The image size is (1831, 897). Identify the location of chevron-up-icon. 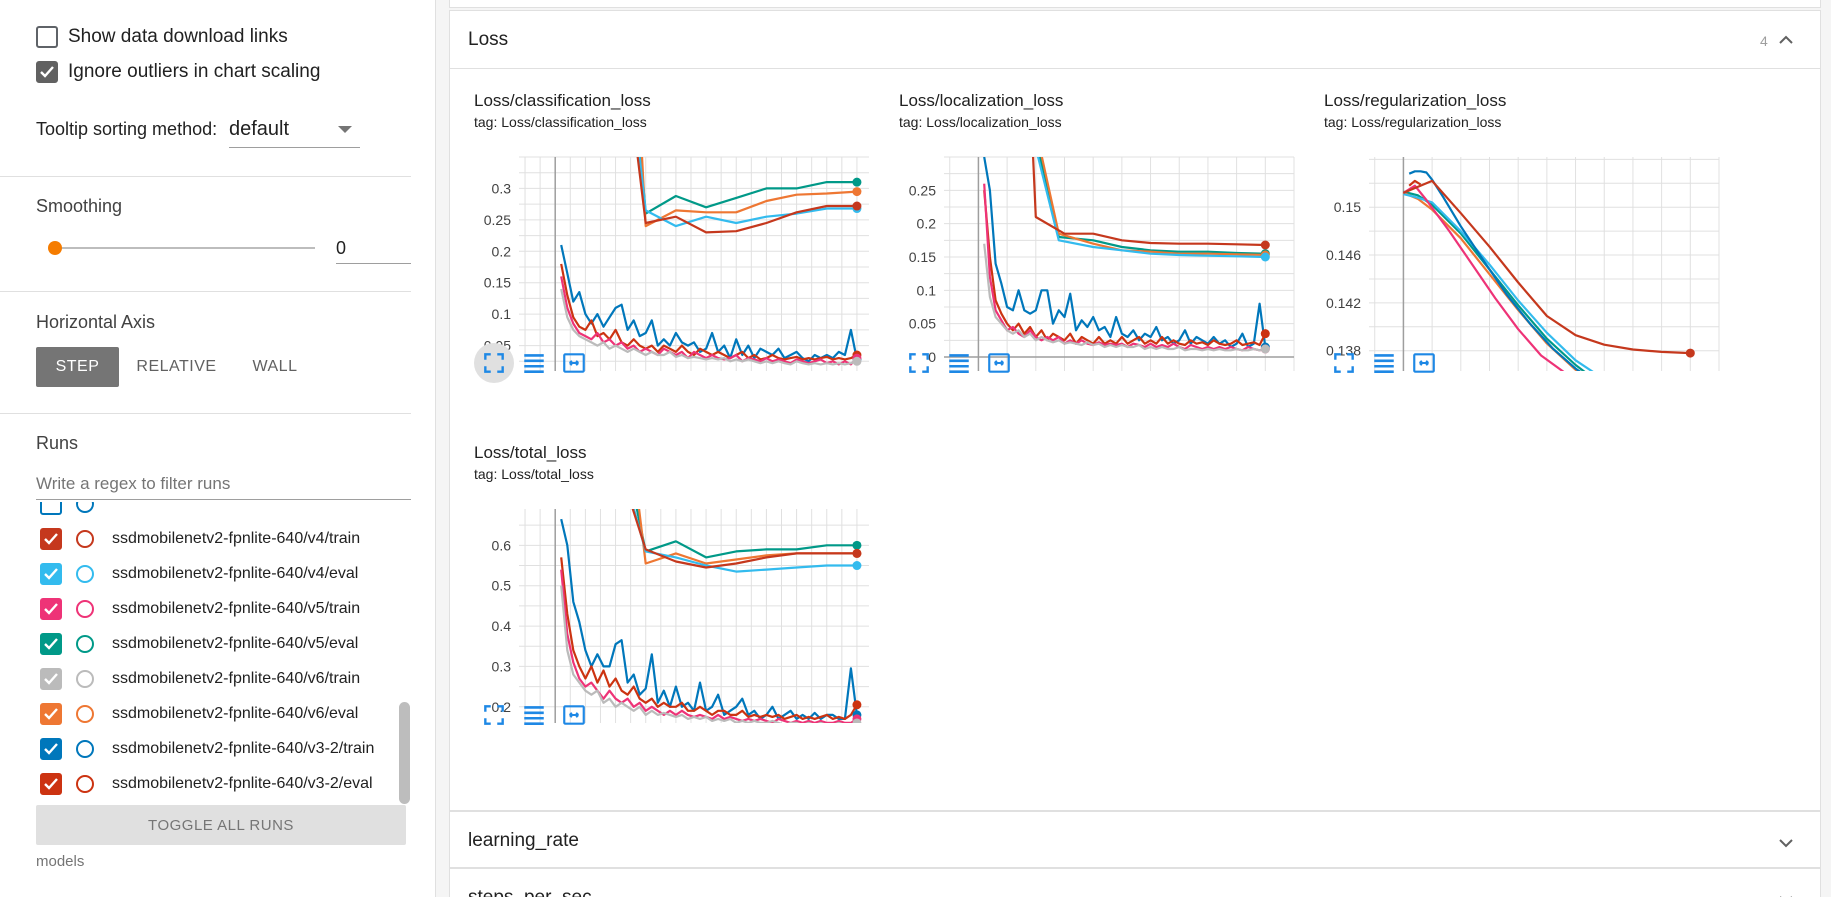
(1786, 40).